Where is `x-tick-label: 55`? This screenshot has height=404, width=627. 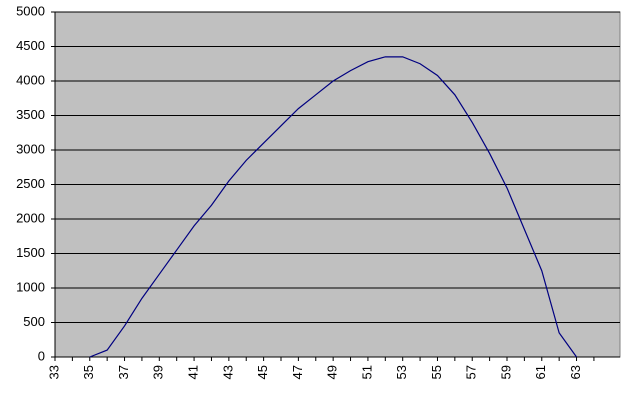 x-tick-label: 55 is located at coordinates (436, 372).